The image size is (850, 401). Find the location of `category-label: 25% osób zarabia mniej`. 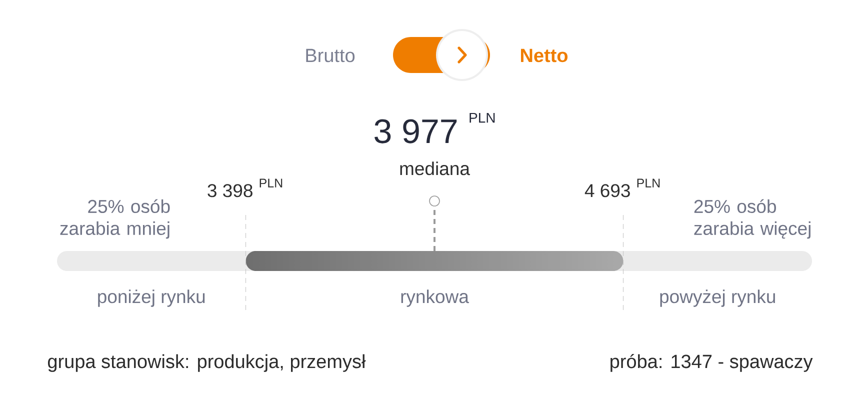

category-label: 25% osób zarabia mniej is located at coordinates (115, 219).